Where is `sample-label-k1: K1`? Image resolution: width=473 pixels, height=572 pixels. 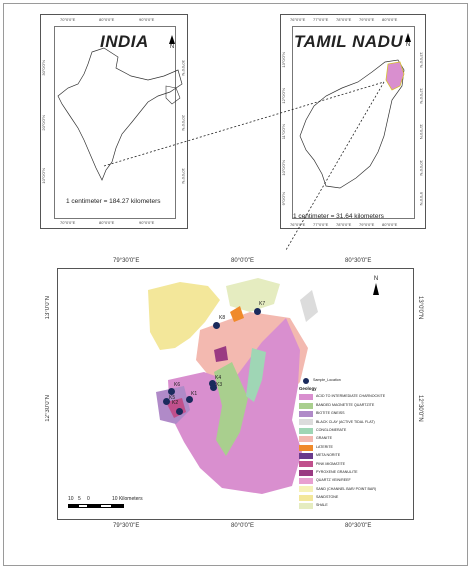 sample-label-k1: K1 is located at coordinates (194, 394).